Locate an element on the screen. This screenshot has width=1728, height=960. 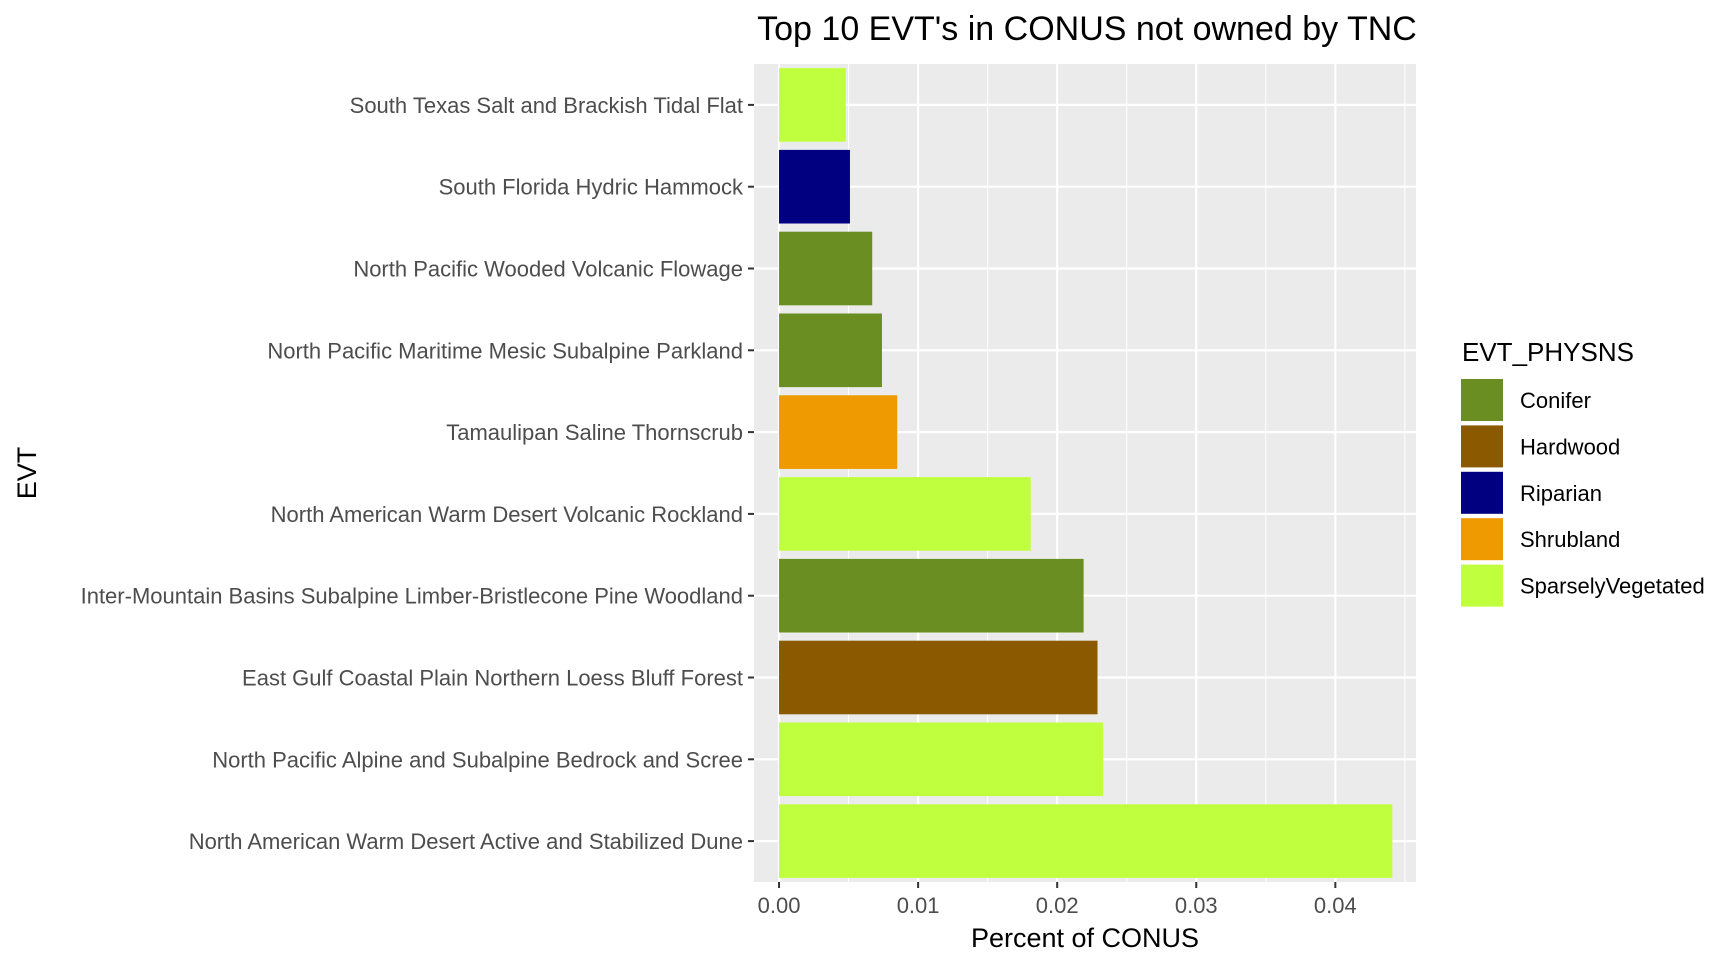
x-tick-label: 0.03 is located at coordinates (1196, 905).